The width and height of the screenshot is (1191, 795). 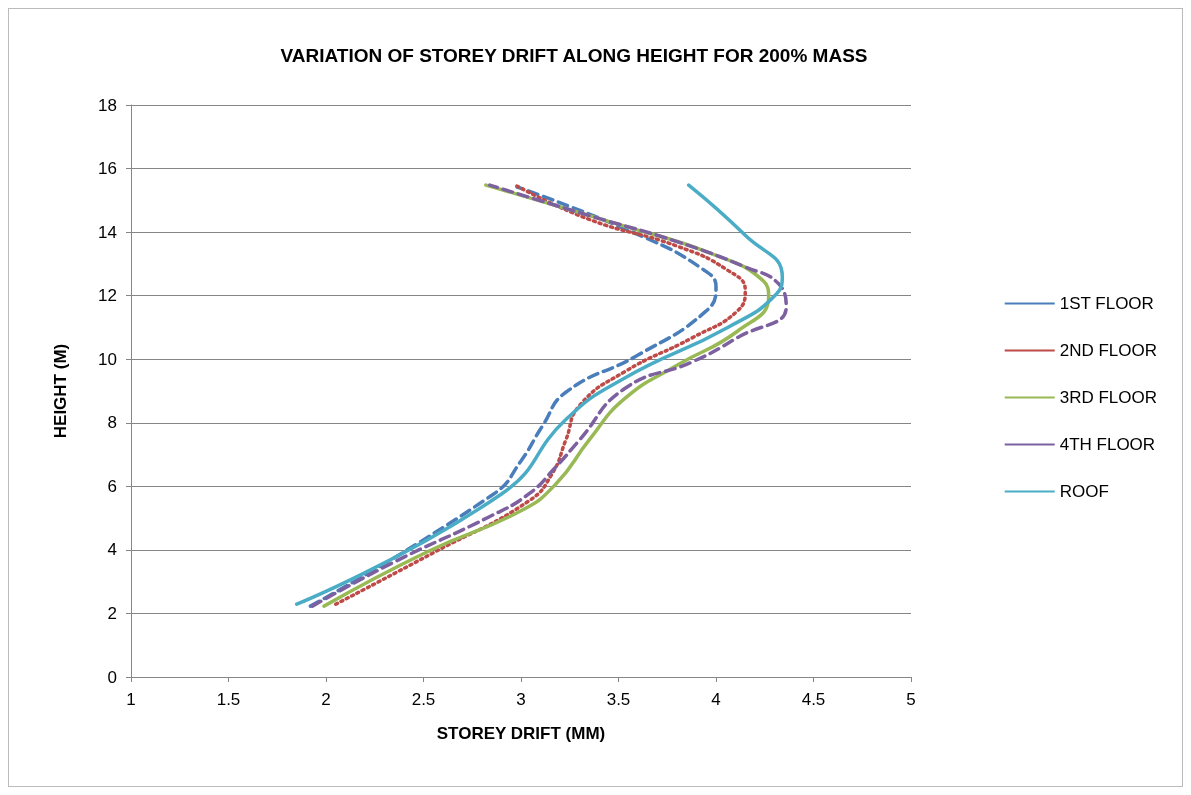 What do you see at coordinates (1108, 397) in the screenshot?
I see `legend-label: 3RD FLOOR` at bounding box center [1108, 397].